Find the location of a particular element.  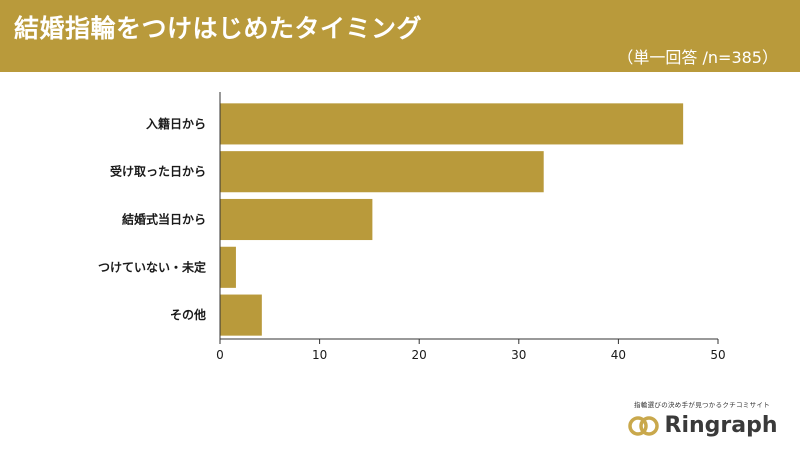

category-label-4: その他 is located at coordinates (188, 314).